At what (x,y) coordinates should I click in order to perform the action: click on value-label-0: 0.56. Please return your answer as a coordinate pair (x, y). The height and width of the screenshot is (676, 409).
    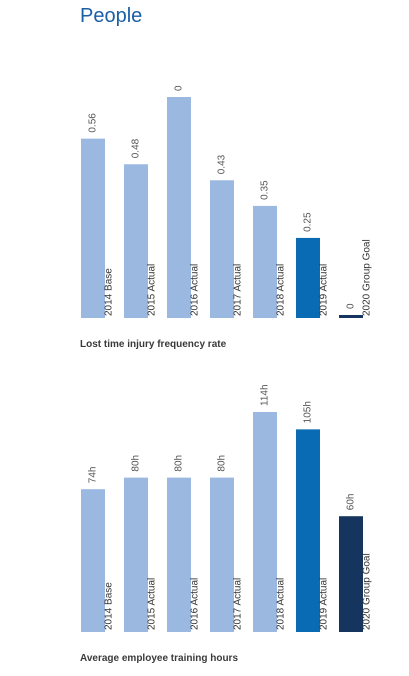
    Looking at the image, I should click on (93, 123).